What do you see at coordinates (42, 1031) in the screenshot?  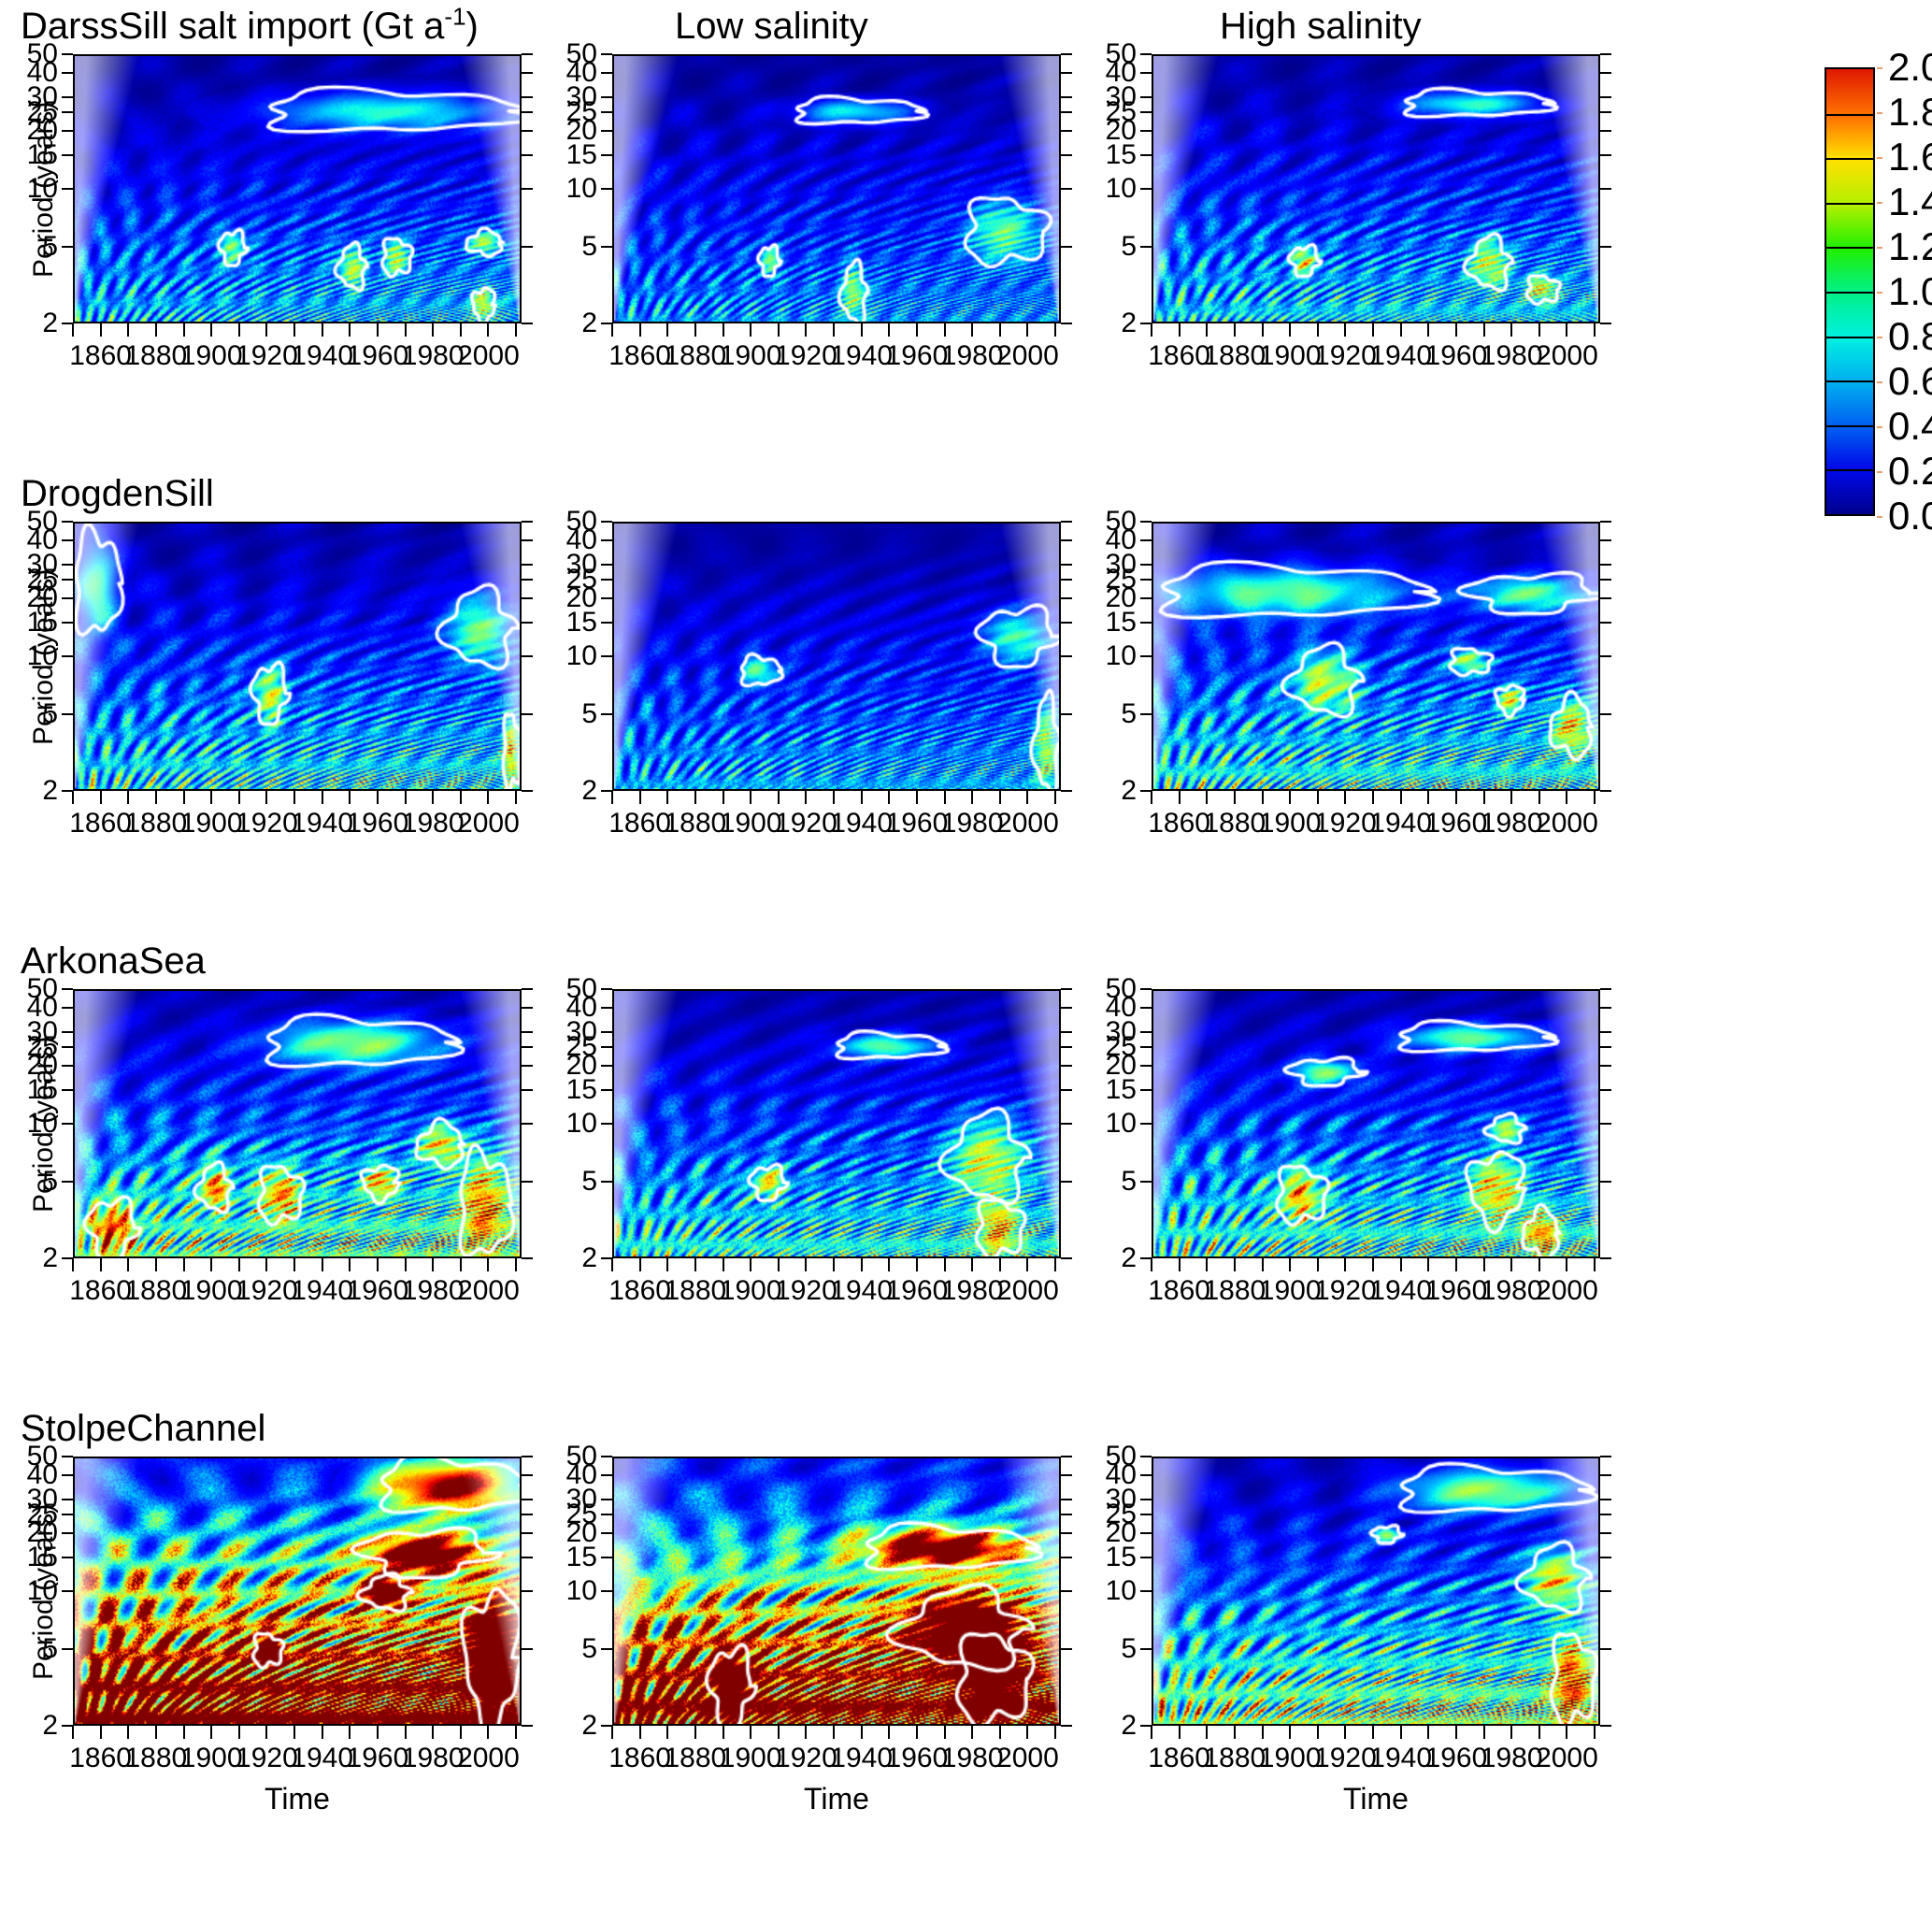 I see `y-tick-label: 30` at bounding box center [42, 1031].